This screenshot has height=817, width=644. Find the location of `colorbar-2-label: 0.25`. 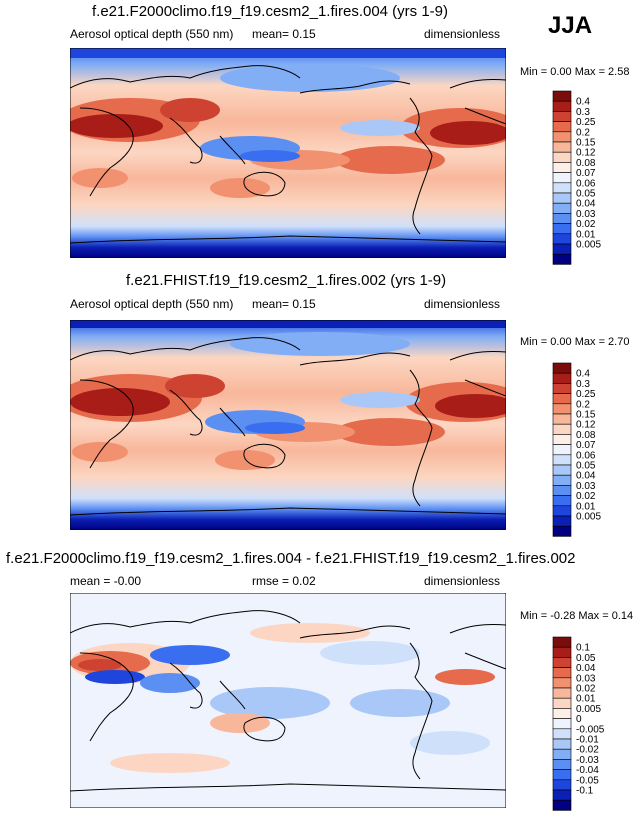

colorbar-2-label: 0.25 is located at coordinates (586, 394).